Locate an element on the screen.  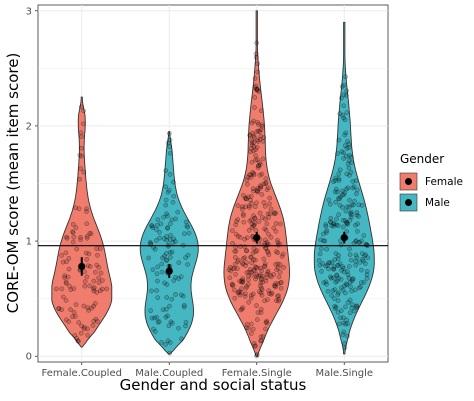
x-tick-label: Female.Coupled is located at coordinates (82, 373).